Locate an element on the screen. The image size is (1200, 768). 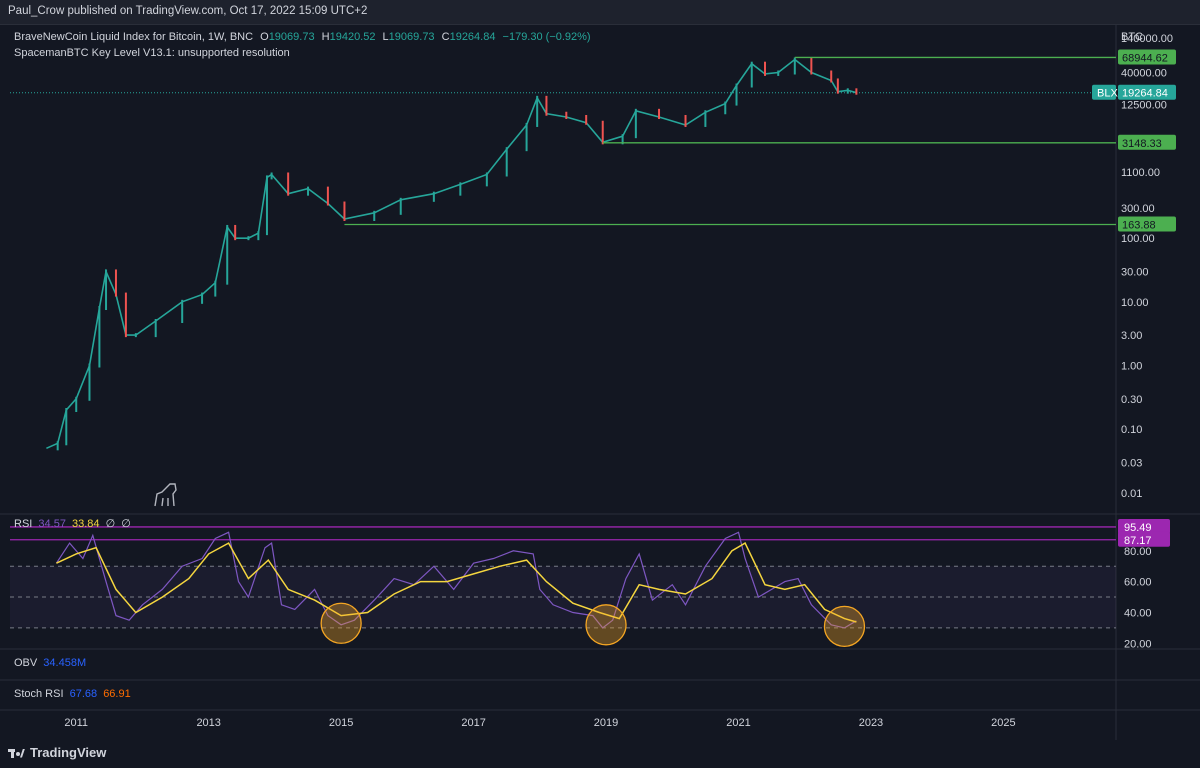
price-axis-tick: 0.10 is located at coordinates (1131, 430).